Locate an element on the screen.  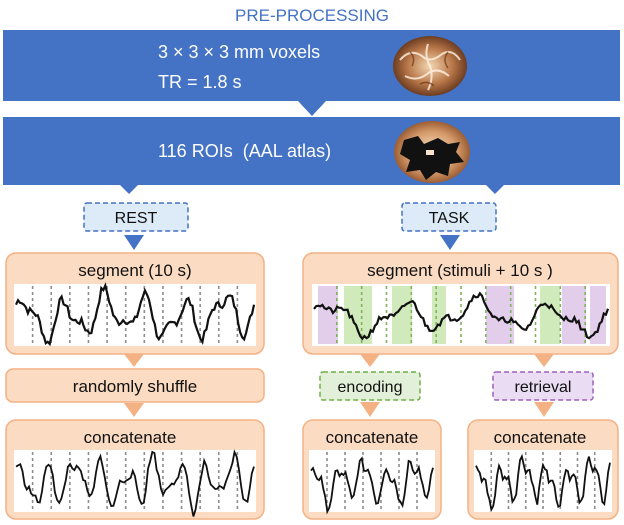
rest-concat-timeseries is located at coordinates (135, 483).